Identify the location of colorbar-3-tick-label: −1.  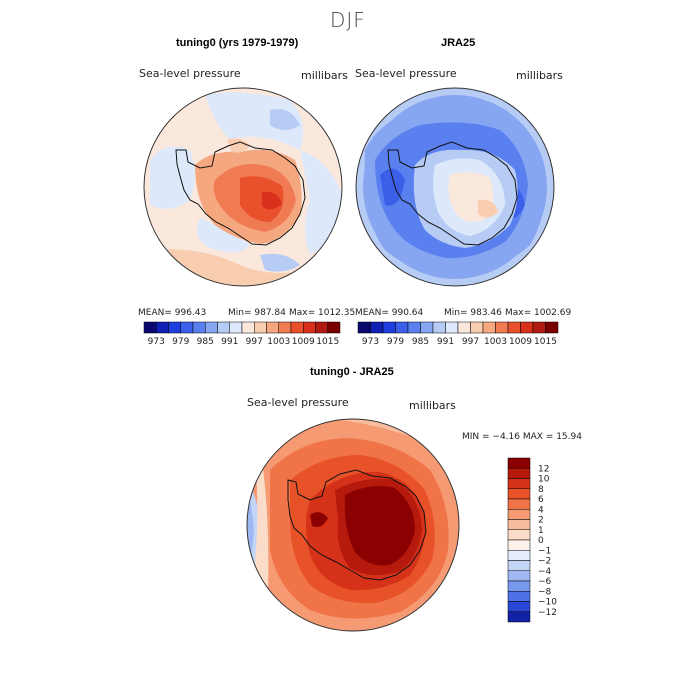
(544, 551).